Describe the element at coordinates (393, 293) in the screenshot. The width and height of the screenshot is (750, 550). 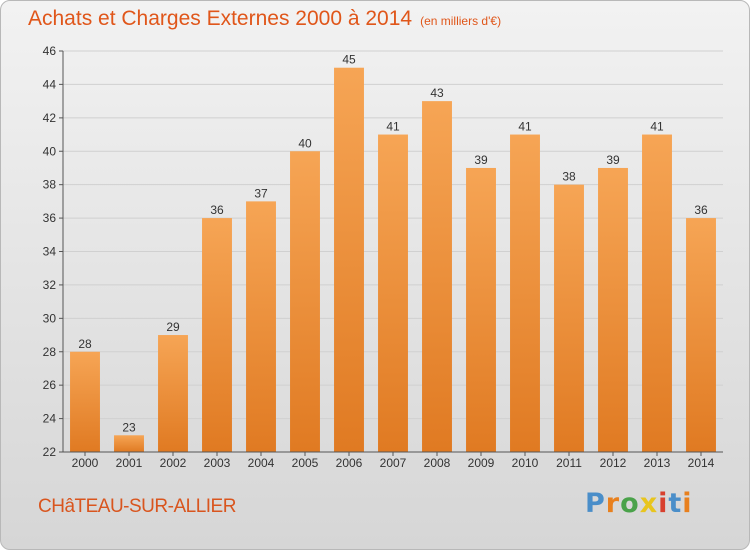
I see `bar-2007` at that location.